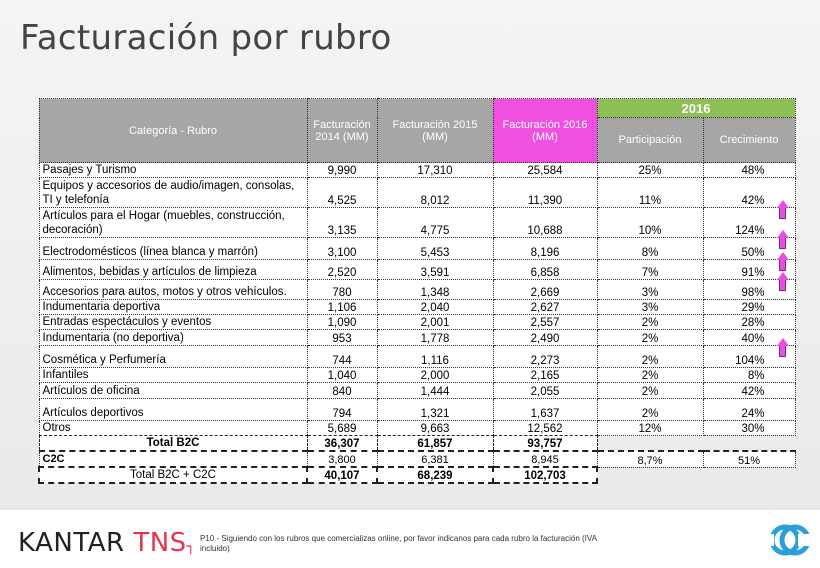 This screenshot has width=820, height=568. Describe the element at coordinates (417, 375) in the screenshot. I see `table-row: Infantiles 1,040 2,000 2,165 2% 8%` at that location.